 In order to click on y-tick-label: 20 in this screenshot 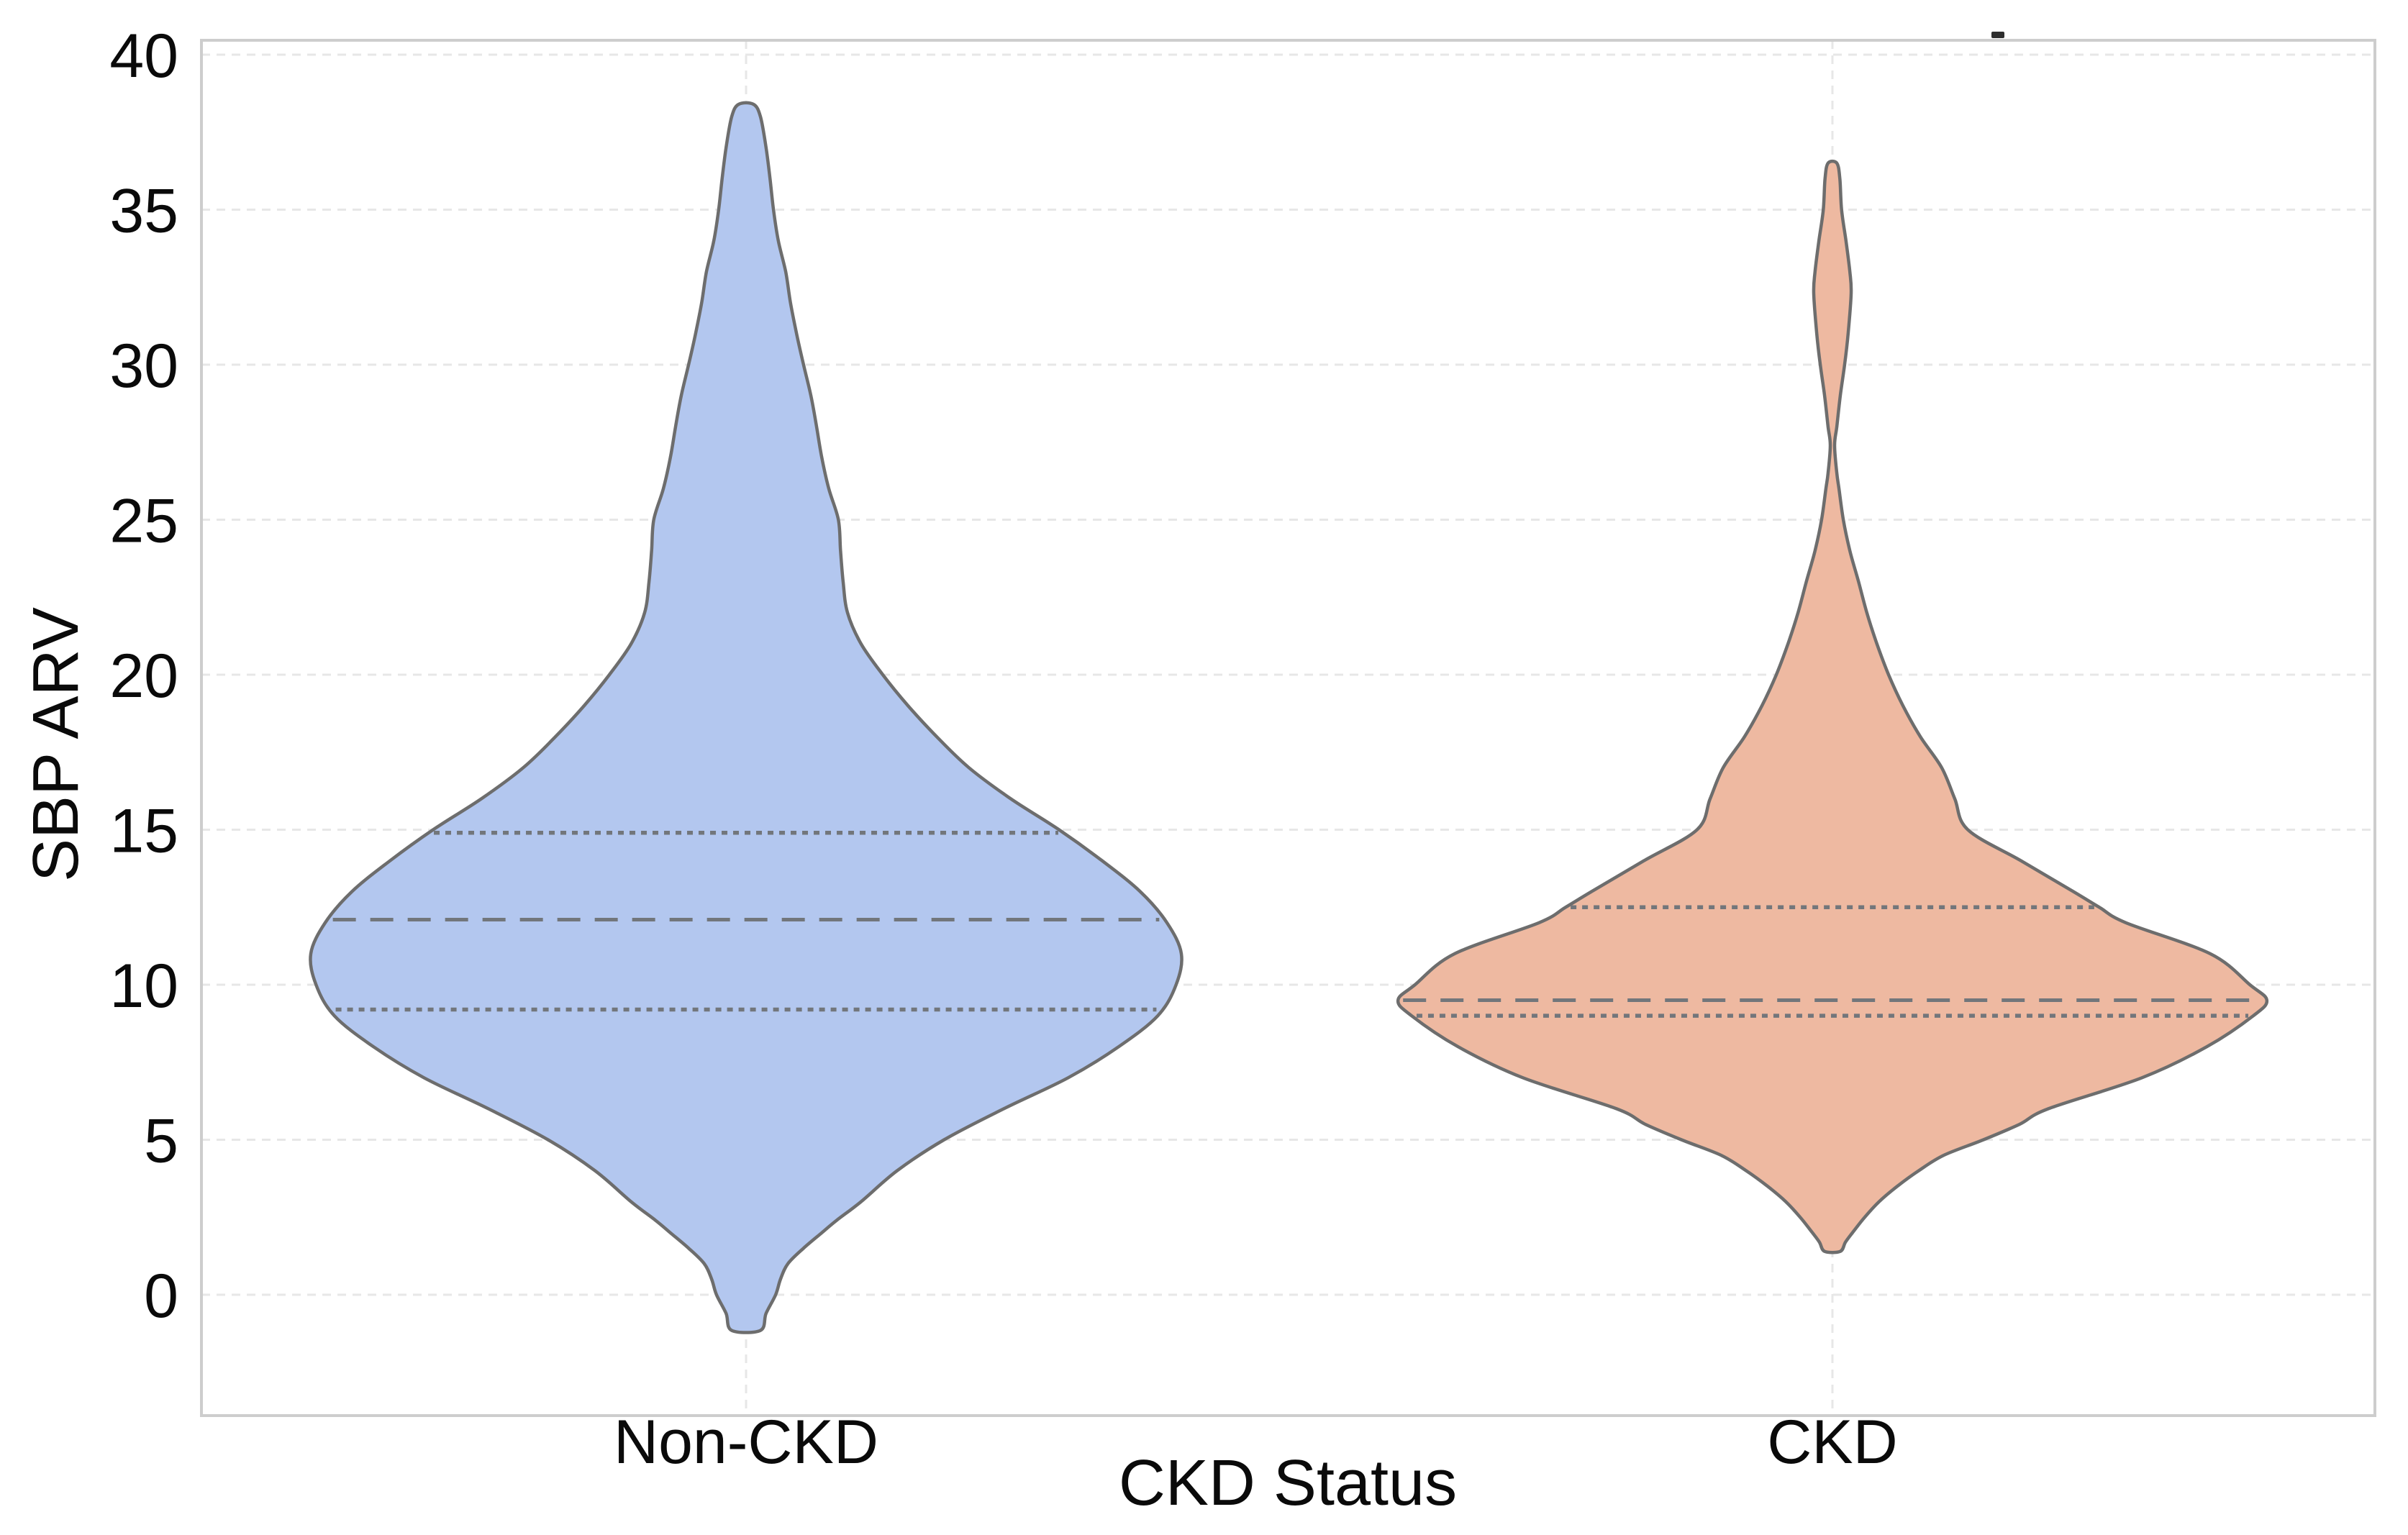, I will do `click(143, 676)`.